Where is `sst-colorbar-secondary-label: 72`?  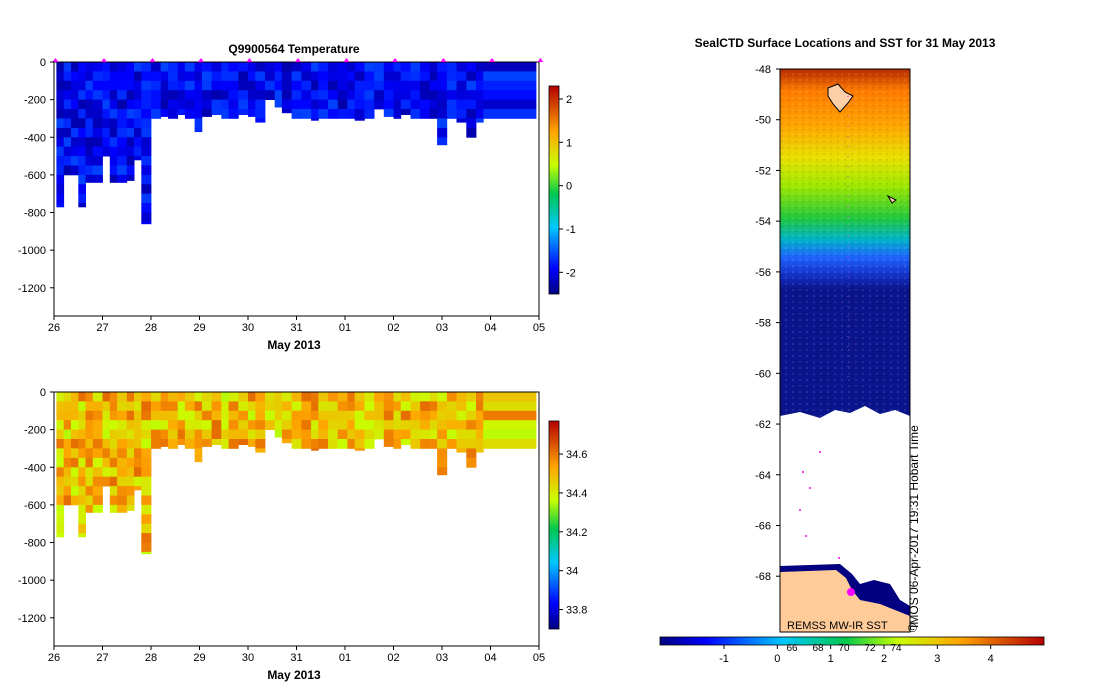
sst-colorbar-secondary-label: 72 is located at coordinates (870, 648).